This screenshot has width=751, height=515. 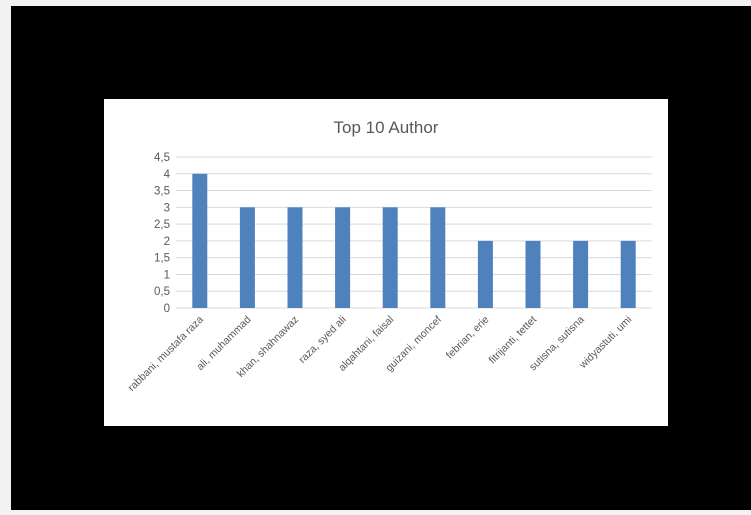 What do you see at coordinates (162, 225) in the screenshot?
I see `y-tick-label: 2,5` at bounding box center [162, 225].